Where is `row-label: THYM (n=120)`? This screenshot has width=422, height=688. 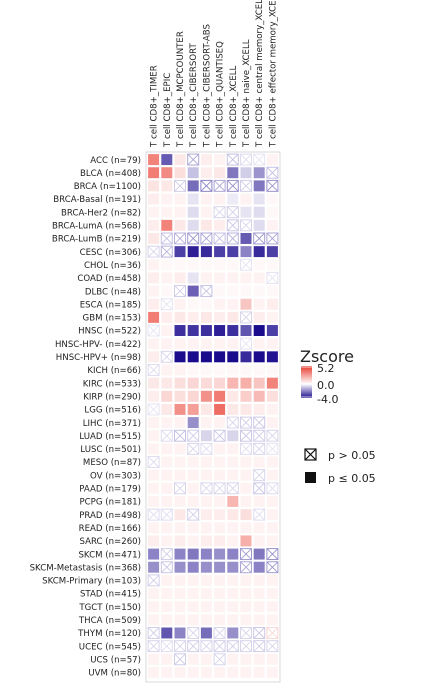
row-label: THYM (n=120) is located at coordinates (109, 634).